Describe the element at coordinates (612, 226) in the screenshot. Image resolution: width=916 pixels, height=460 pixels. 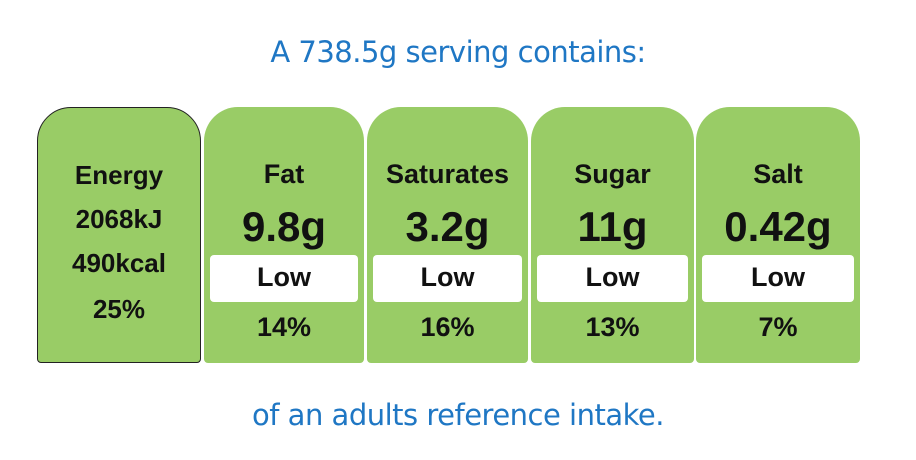
I see `sugar-amount: 11g` at that location.